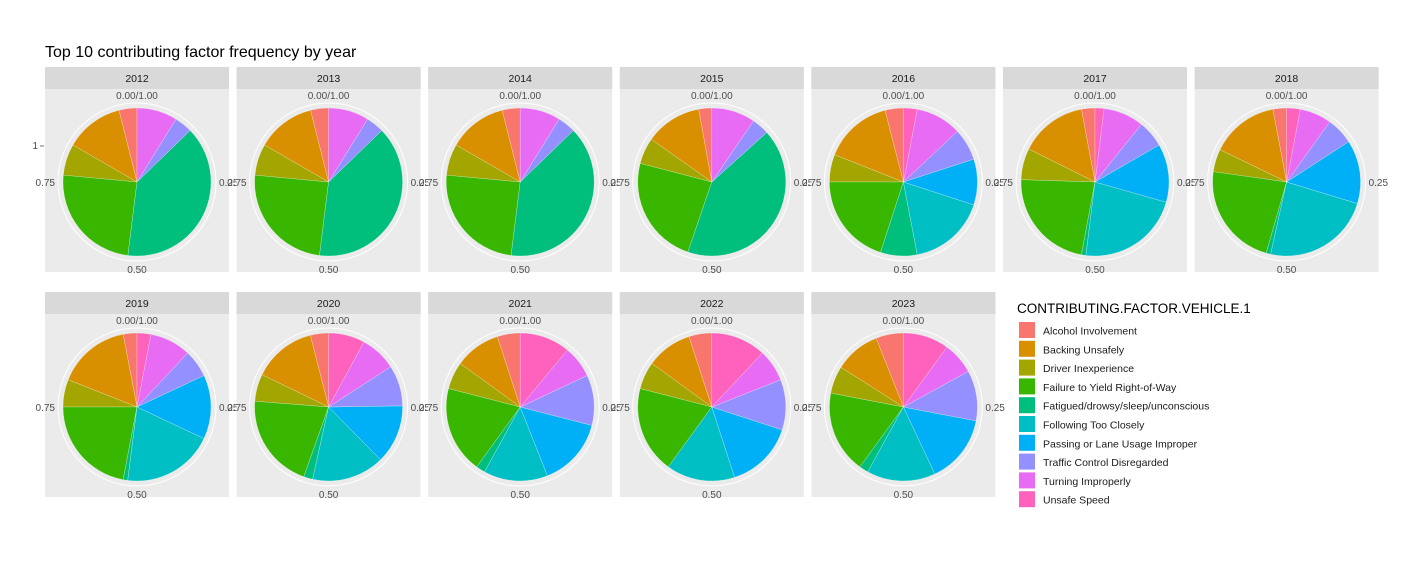 The height and width of the screenshot is (566, 1424). Describe the element at coordinates (1094, 426) in the screenshot. I see `legend-label: Following Too Closely` at that location.